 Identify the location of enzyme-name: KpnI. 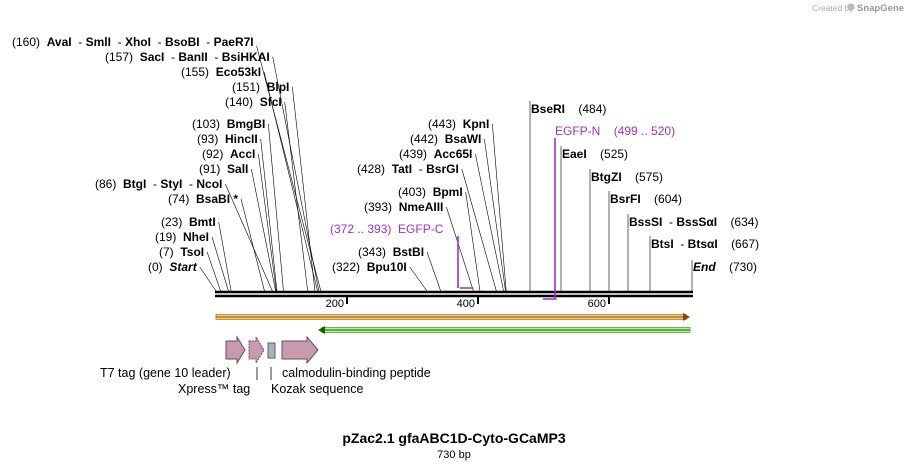
(476, 124).